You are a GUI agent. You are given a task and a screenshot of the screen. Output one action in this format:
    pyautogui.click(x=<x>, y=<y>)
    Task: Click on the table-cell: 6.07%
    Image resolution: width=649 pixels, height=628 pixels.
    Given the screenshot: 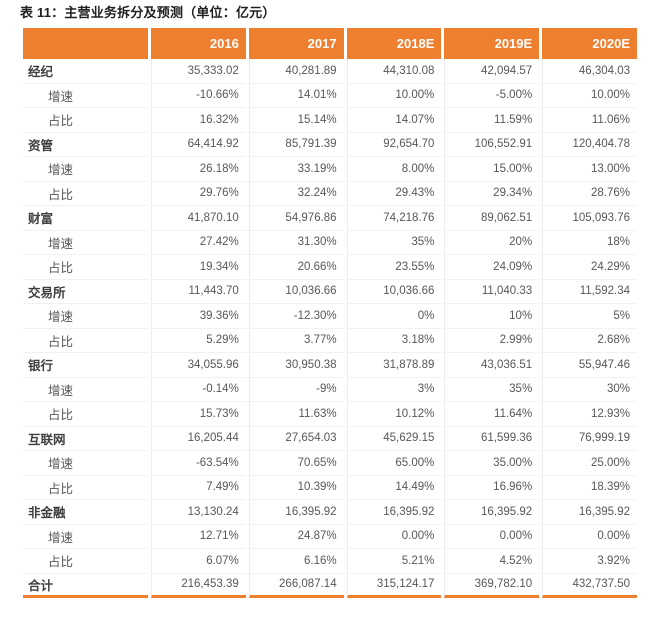 What is the action you would take?
    pyautogui.click(x=198, y=561)
    